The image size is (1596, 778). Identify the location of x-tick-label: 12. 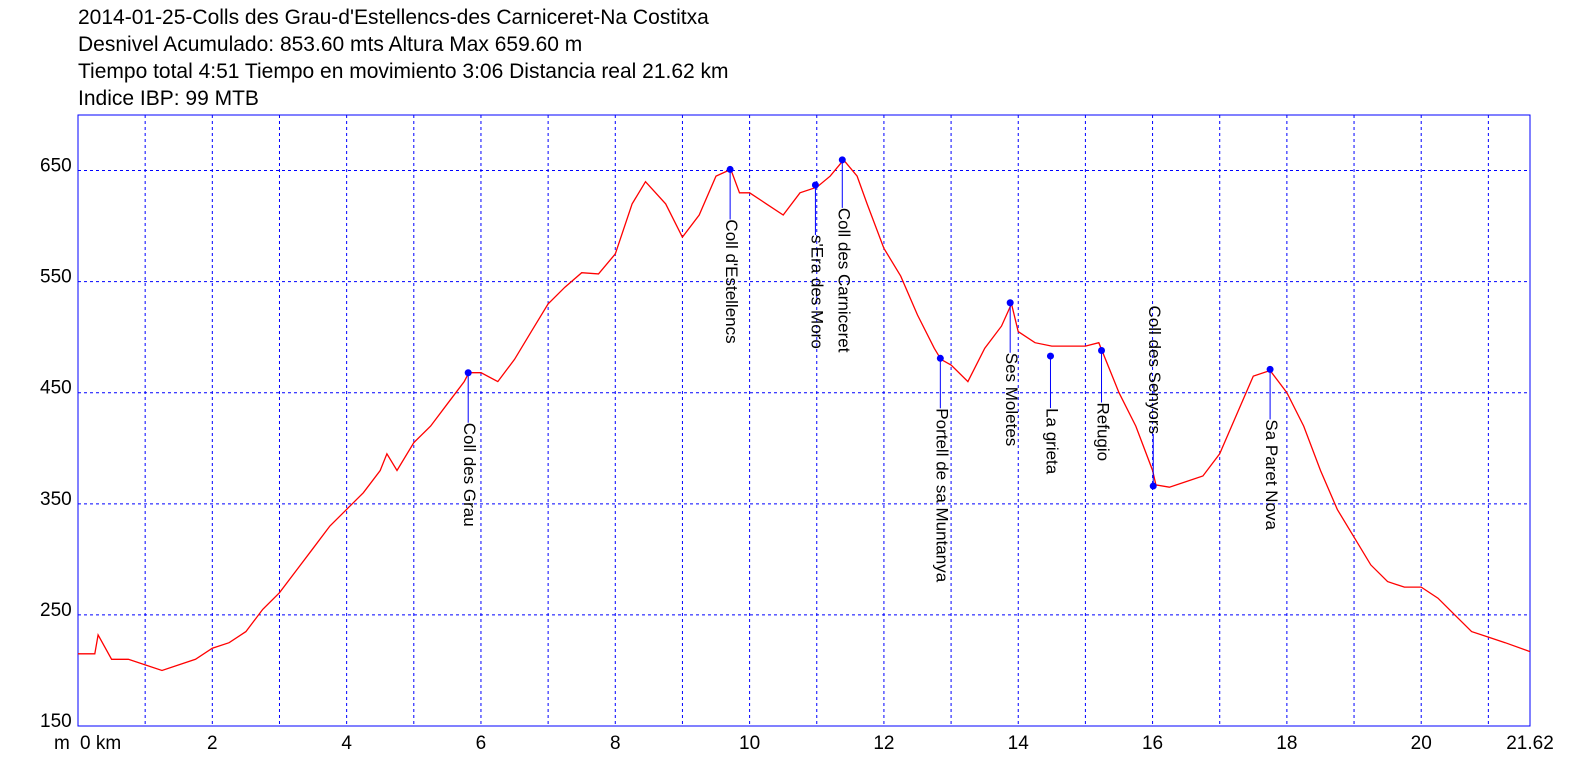
(883, 743).